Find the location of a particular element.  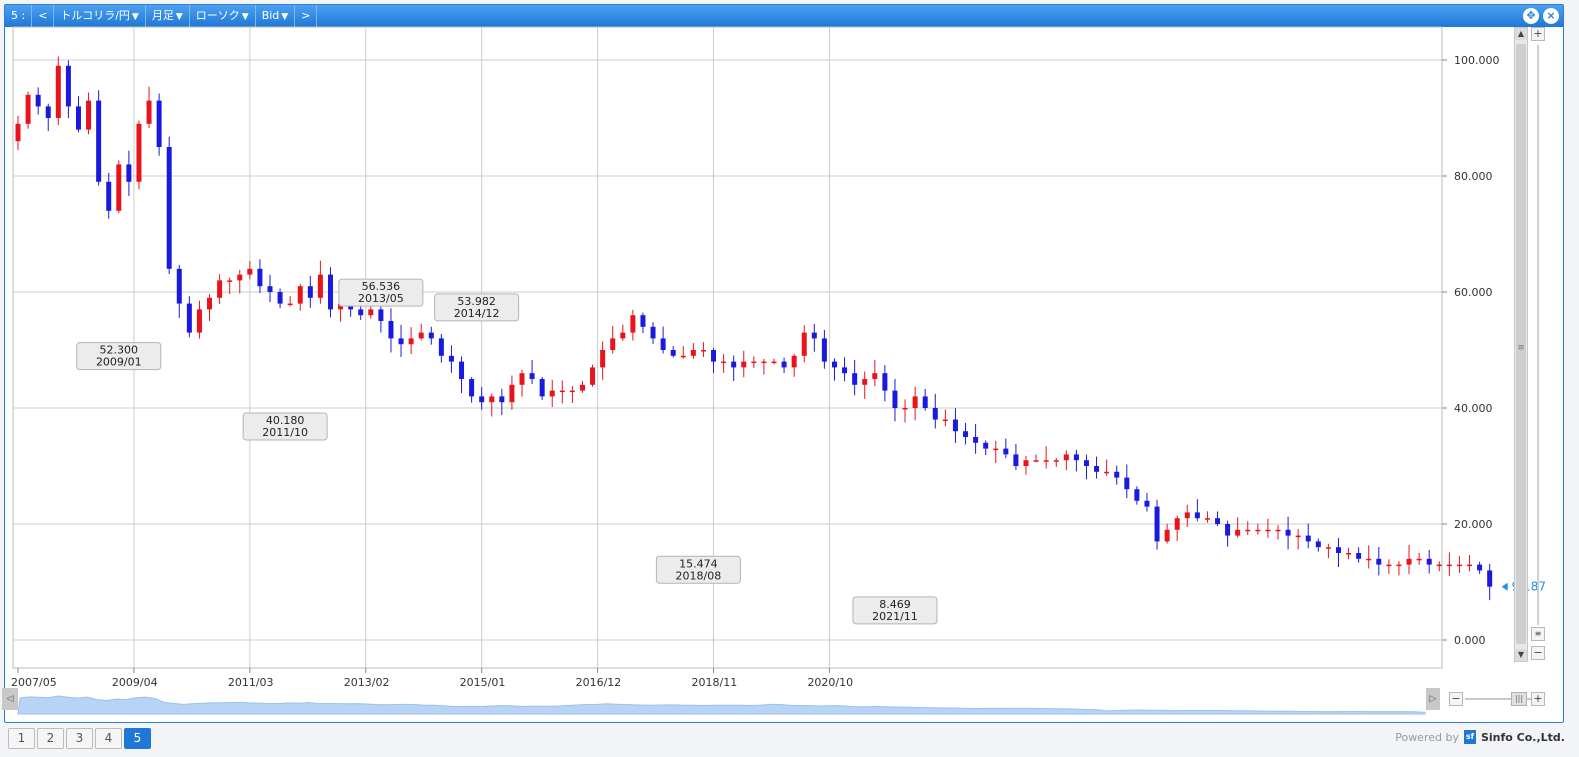

settings-icon: ✥ is located at coordinates (1531, 16).